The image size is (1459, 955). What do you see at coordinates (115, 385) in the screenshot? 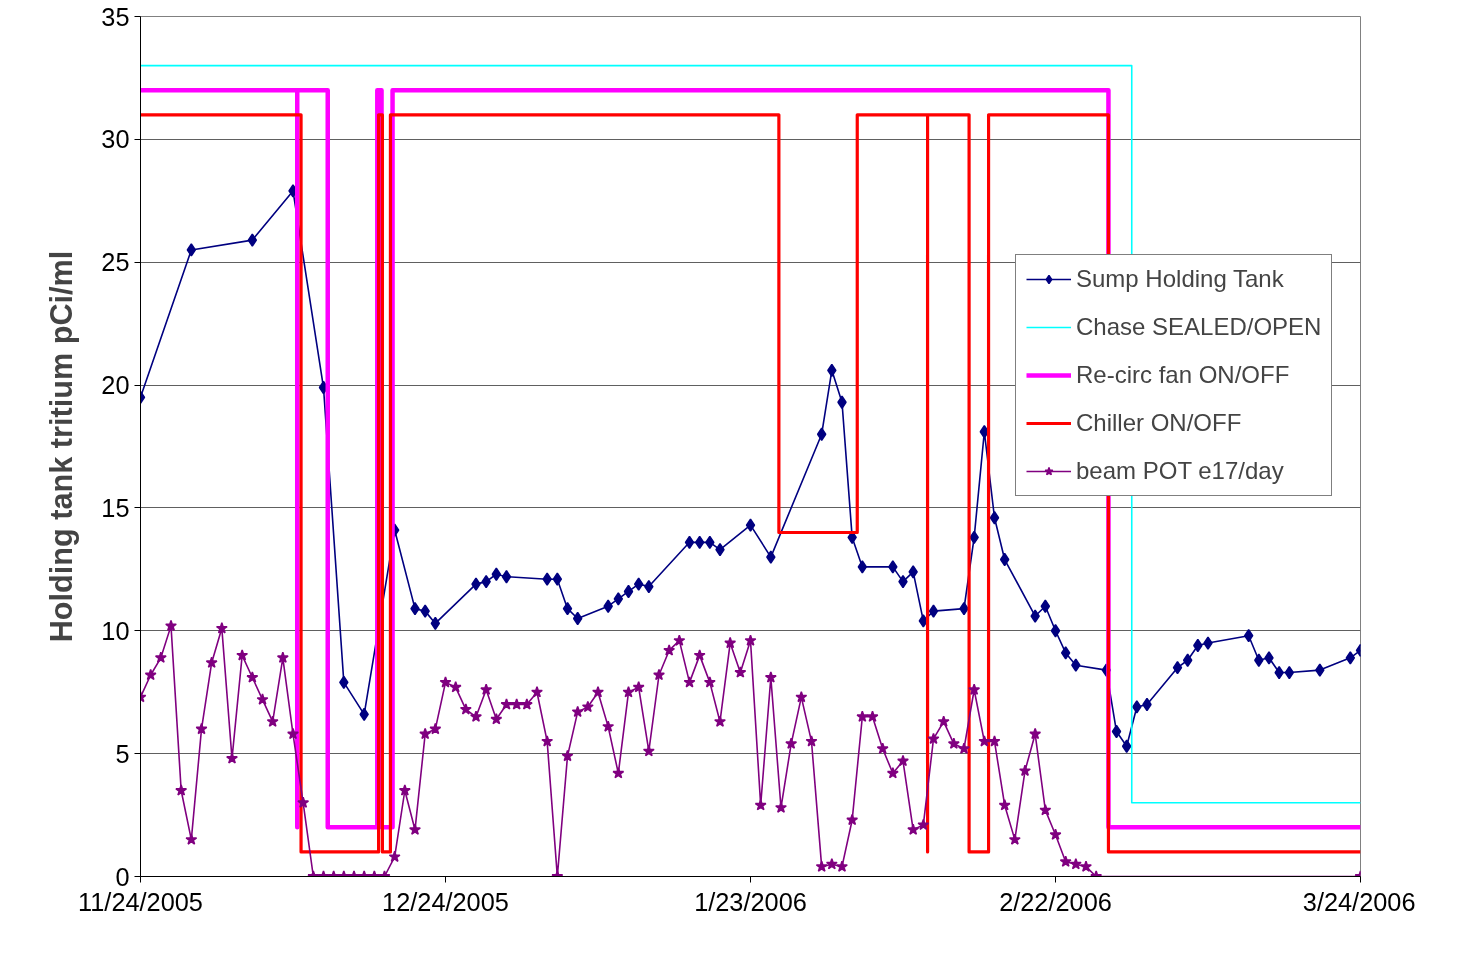
I see `y-tick-label: 20` at bounding box center [115, 385].